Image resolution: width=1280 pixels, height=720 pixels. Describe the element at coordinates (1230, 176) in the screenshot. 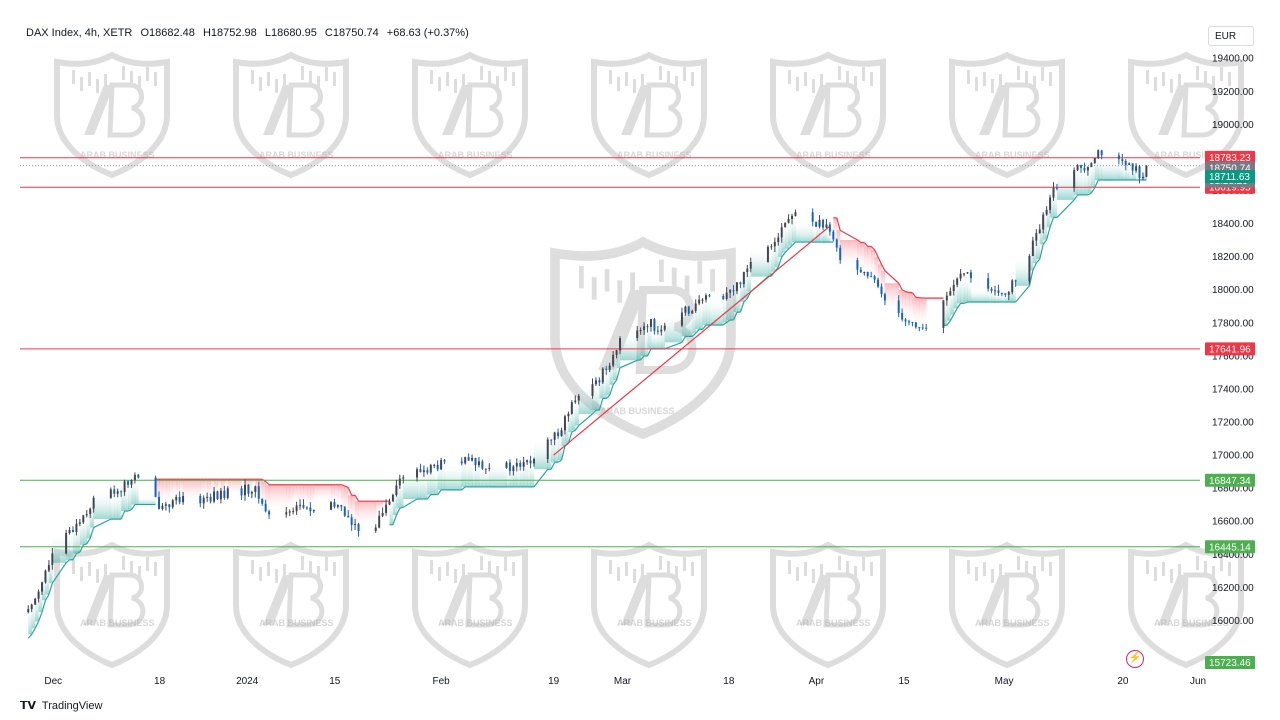

I see `price-tag: 18711.63` at that location.